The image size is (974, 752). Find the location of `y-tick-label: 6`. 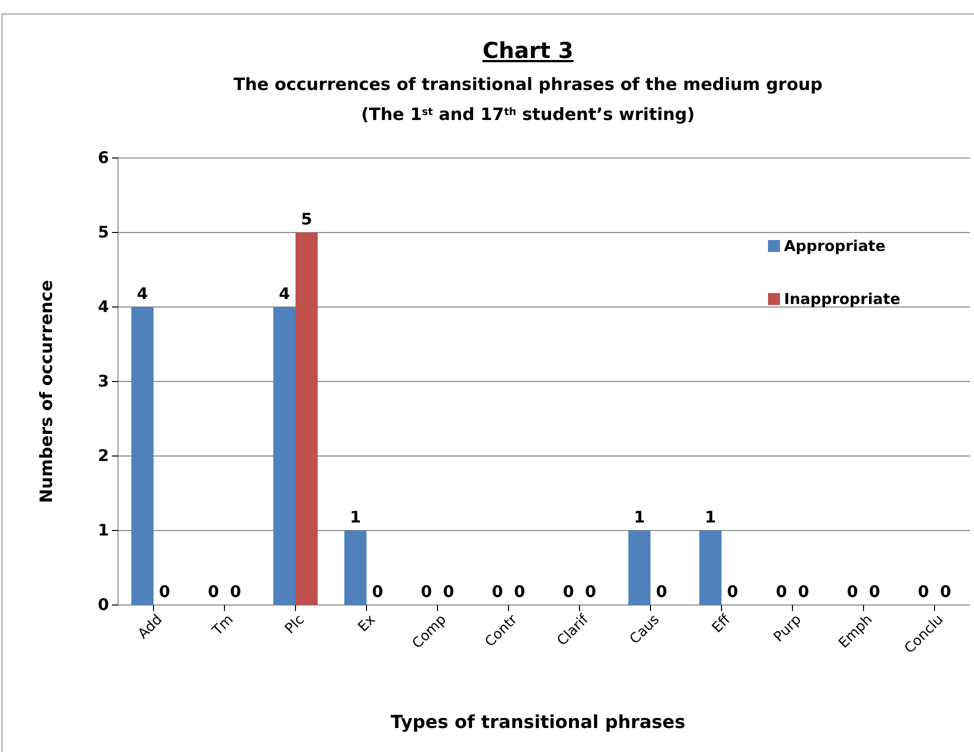

y-tick-label: 6 is located at coordinates (103, 158).